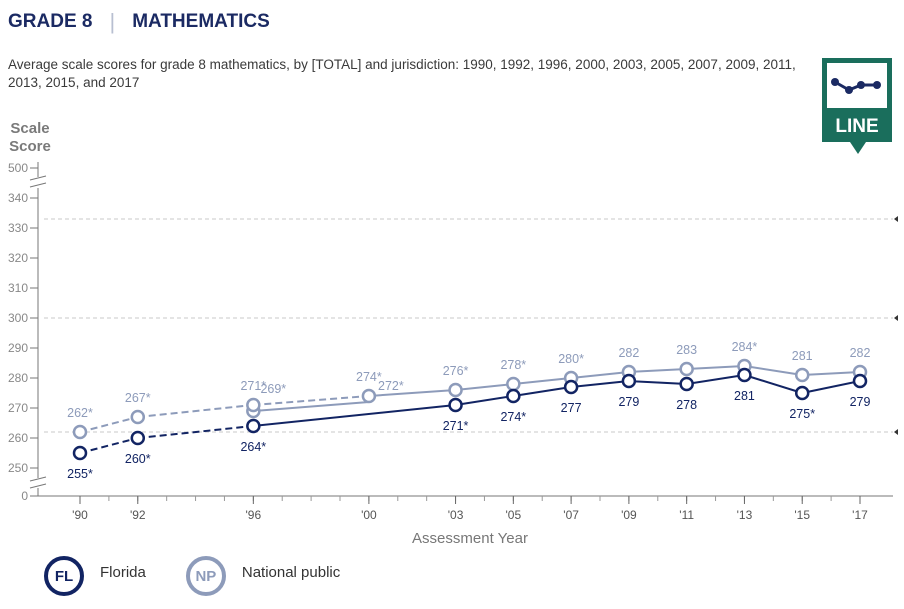 The width and height of the screenshot is (904, 609). What do you see at coordinates (745, 347) in the screenshot?
I see `national-public-data-label: 284*` at bounding box center [745, 347].